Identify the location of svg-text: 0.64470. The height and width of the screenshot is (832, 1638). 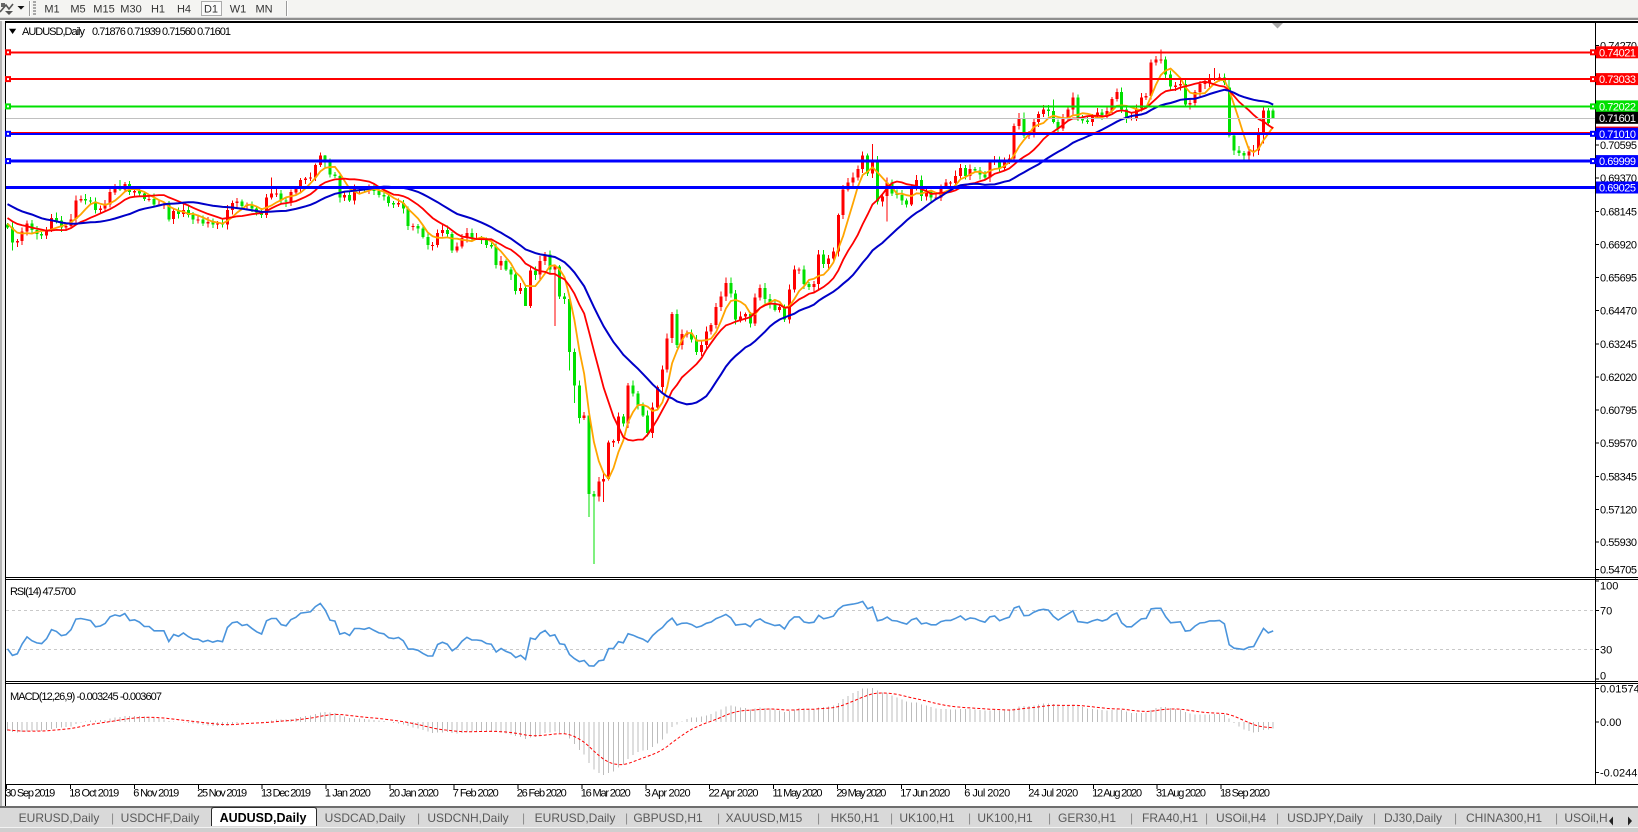
(1618, 312).